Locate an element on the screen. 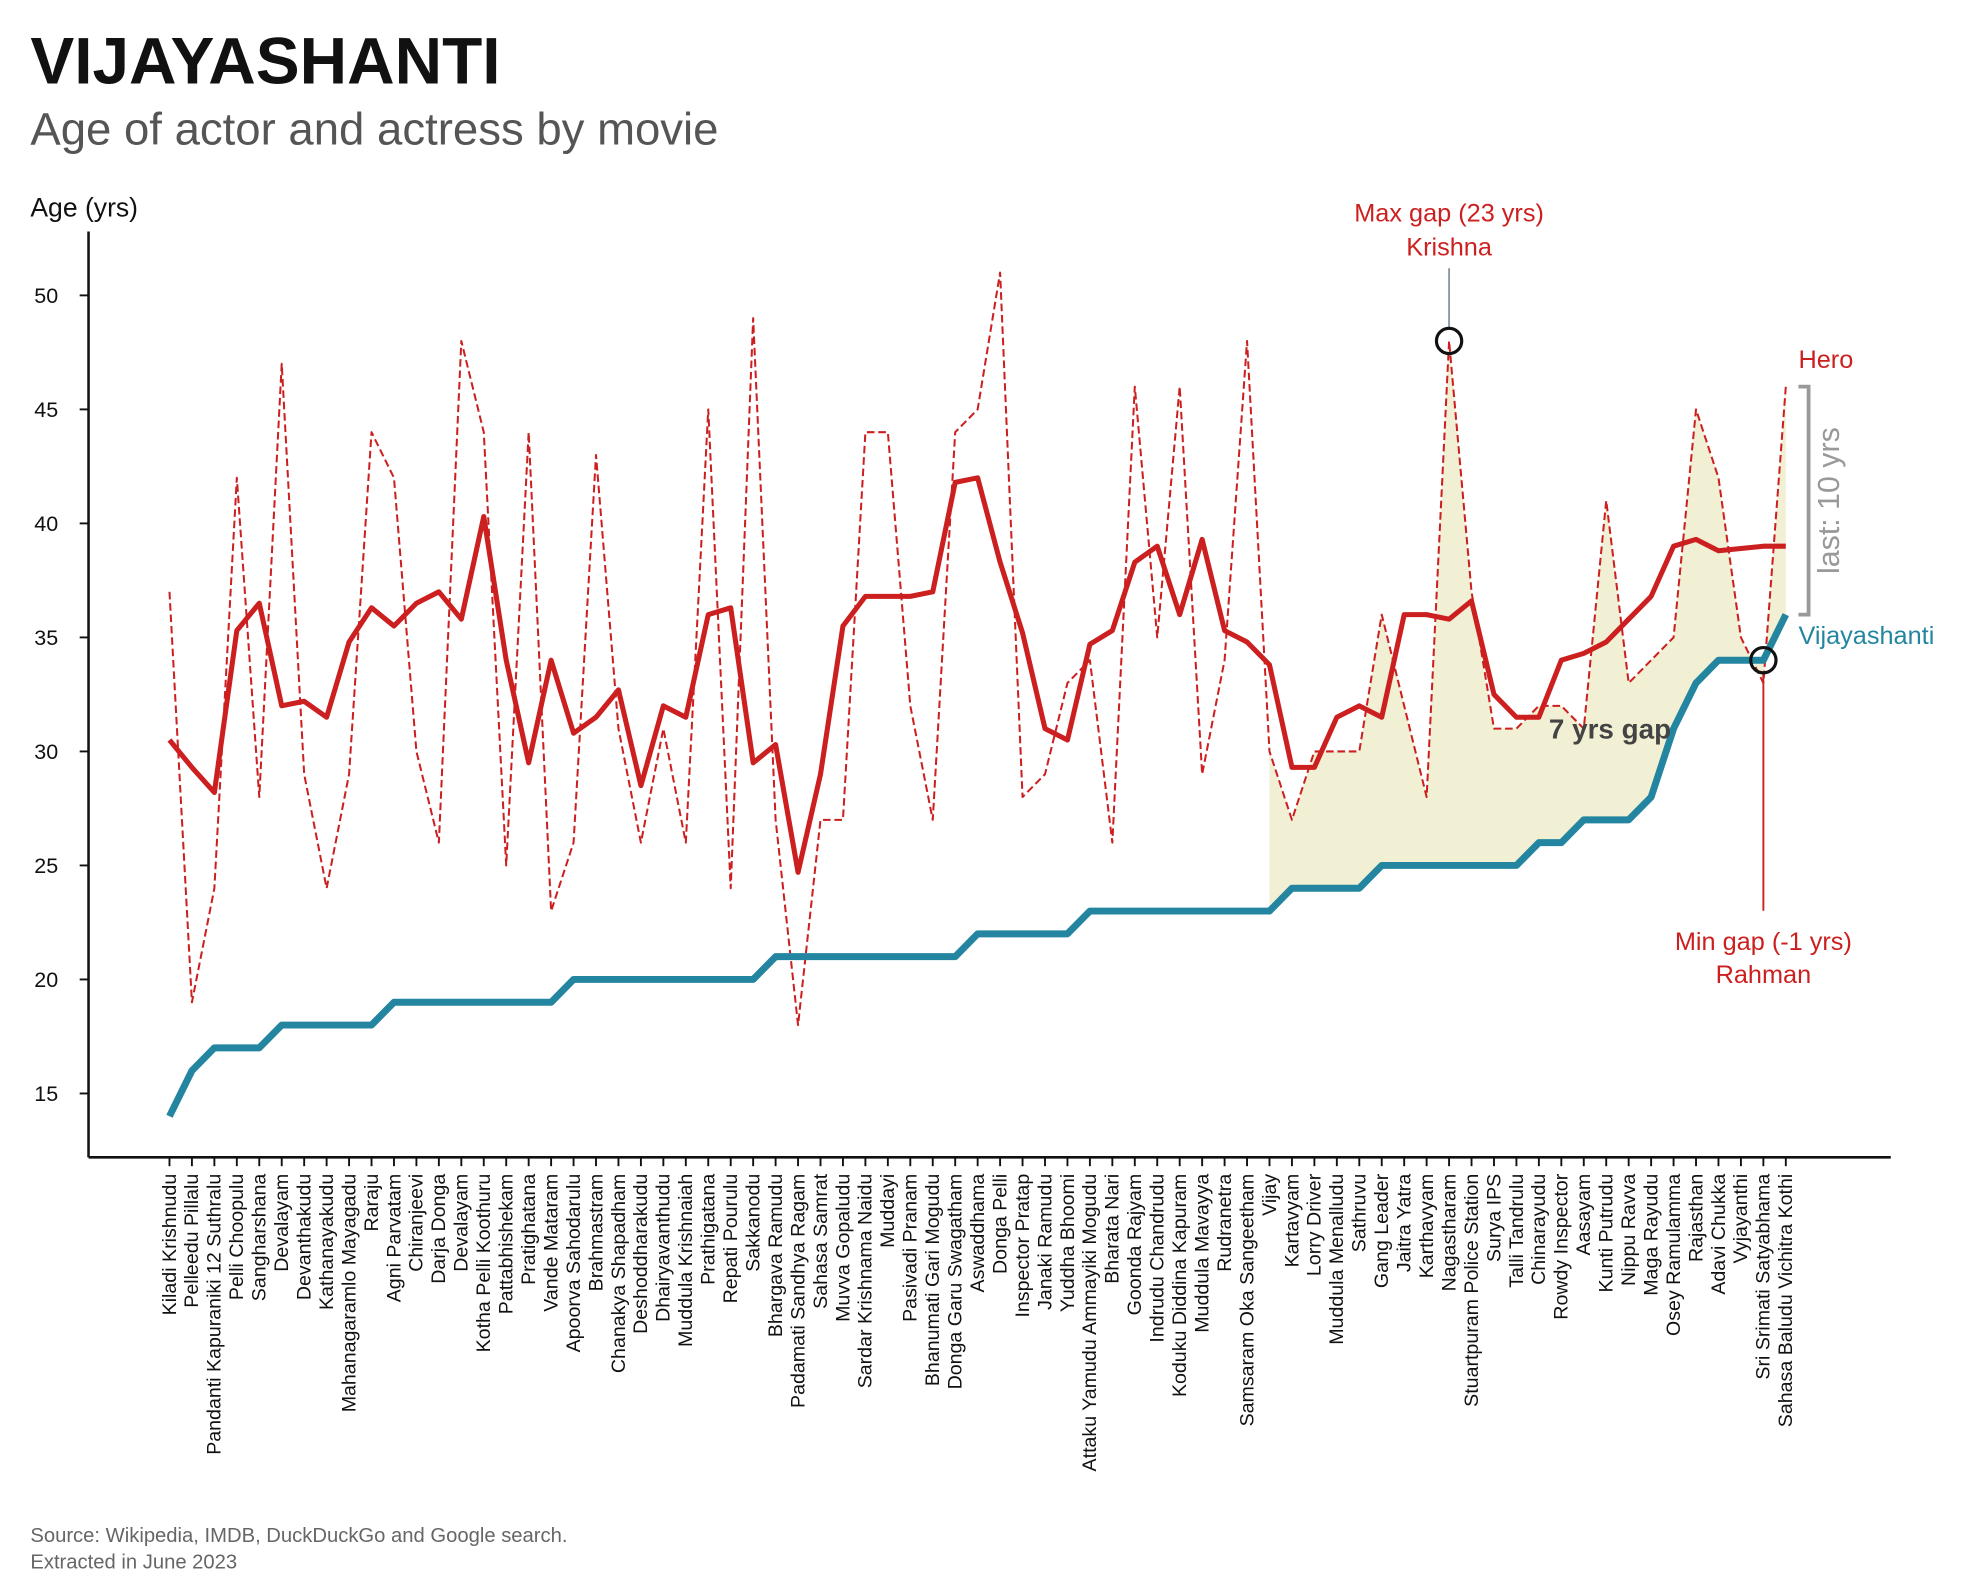  x-tick-label: Goonda Rajyam is located at coordinates (1135, 1245).